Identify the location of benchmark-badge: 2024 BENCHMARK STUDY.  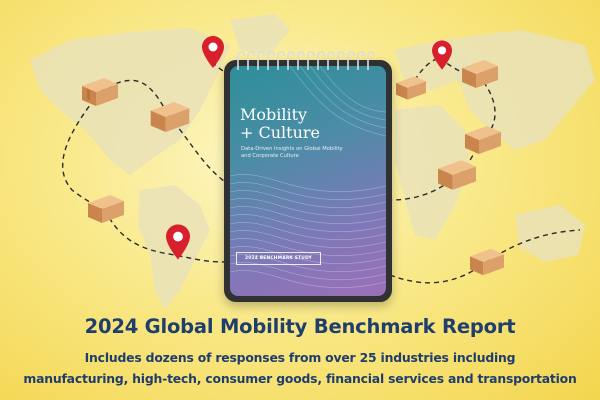
(278, 258).